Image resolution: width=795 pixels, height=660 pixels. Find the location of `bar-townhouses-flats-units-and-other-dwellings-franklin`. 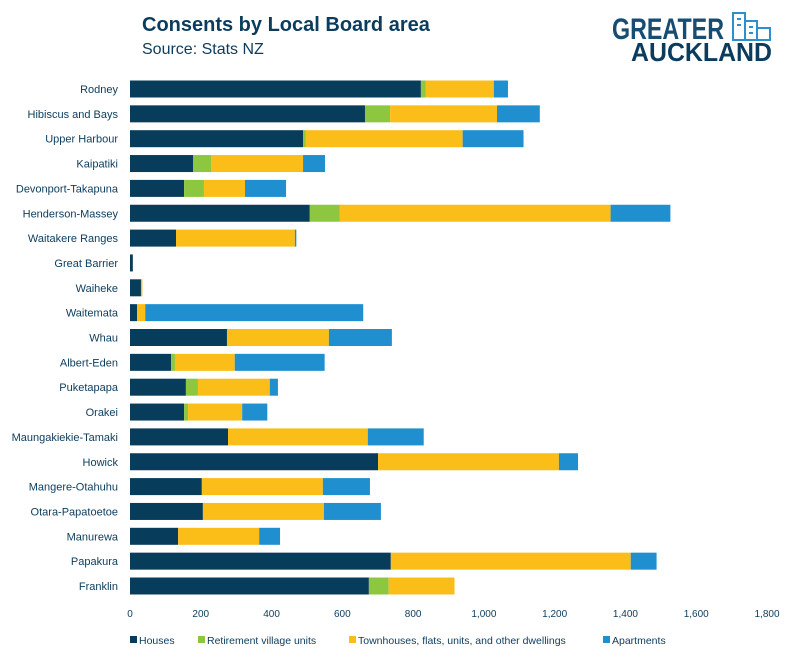

bar-townhouses-flats-units-and-other-dwellings-franklin is located at coordinates (421, 586).